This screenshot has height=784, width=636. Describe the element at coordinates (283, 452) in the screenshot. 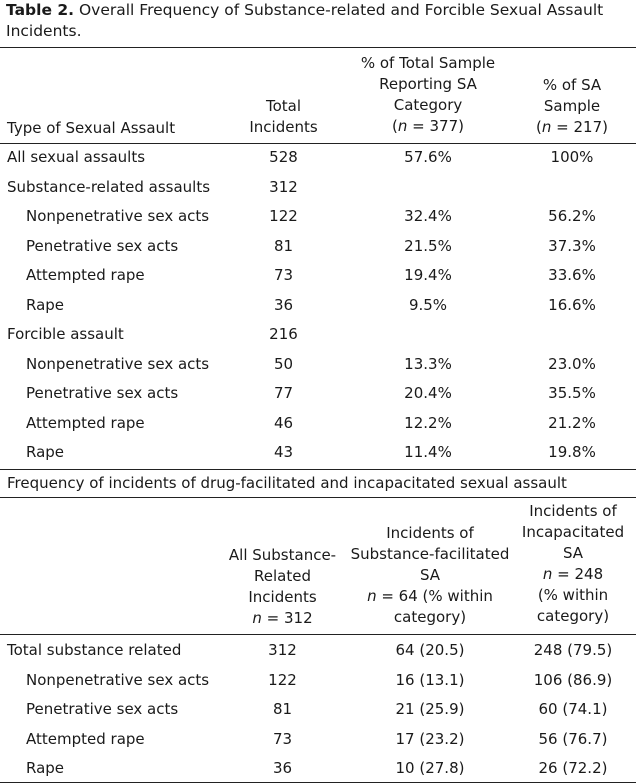

I see `cell-total: 43` at that location.